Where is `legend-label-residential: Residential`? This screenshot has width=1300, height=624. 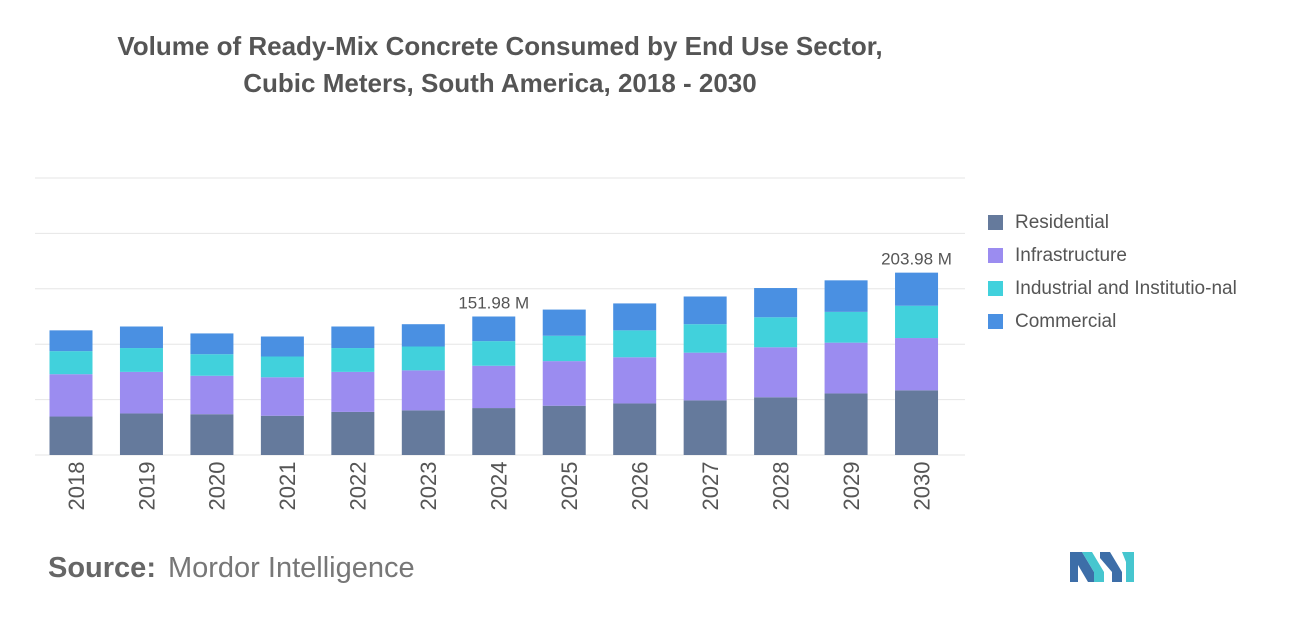
legend-label-residential: Residential is located at coordinates (1062, 222).